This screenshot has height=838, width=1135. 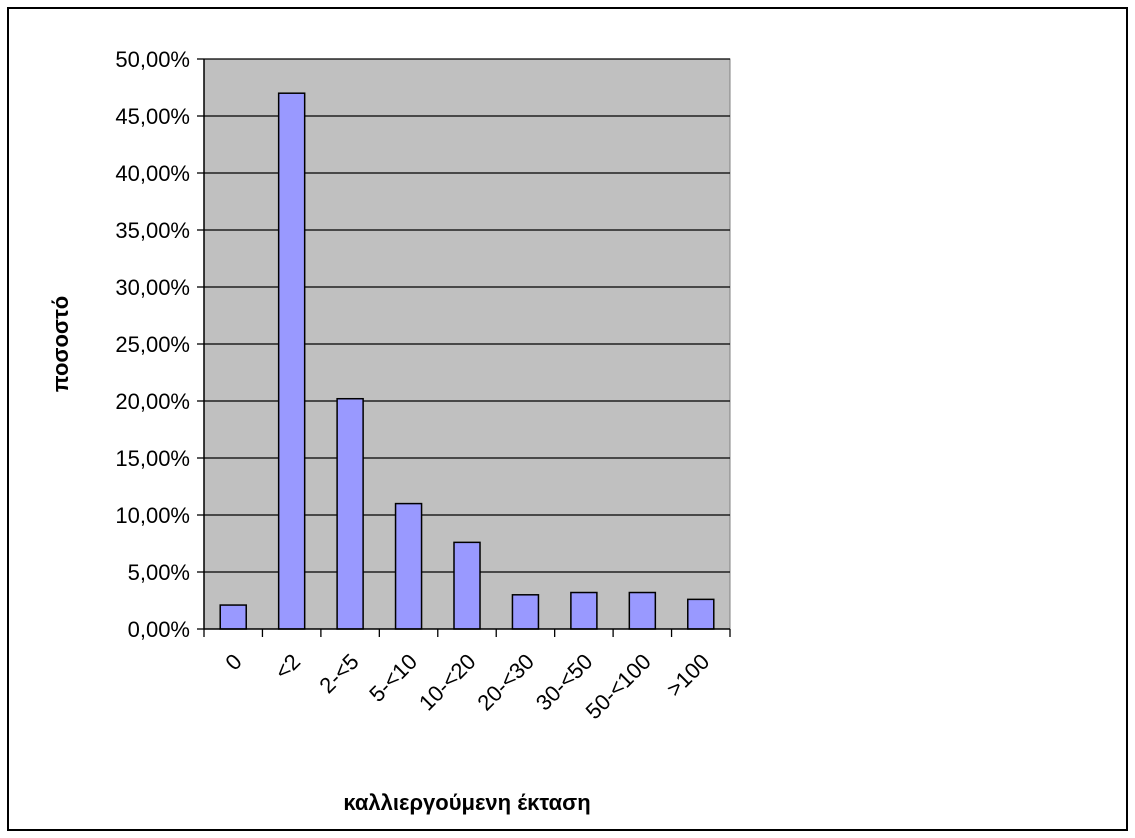 I want to click on y-axis-title: ποσοστό, so click(x=60, y=344).